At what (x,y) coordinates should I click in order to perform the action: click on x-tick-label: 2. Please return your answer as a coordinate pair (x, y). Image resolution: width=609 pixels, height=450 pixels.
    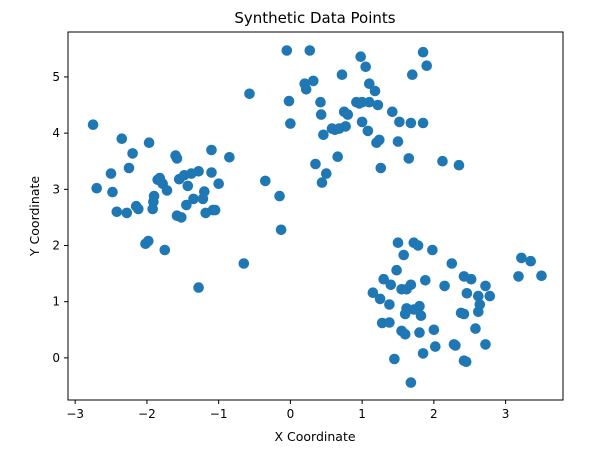
    Looking at the image, I should click on (434, 414).